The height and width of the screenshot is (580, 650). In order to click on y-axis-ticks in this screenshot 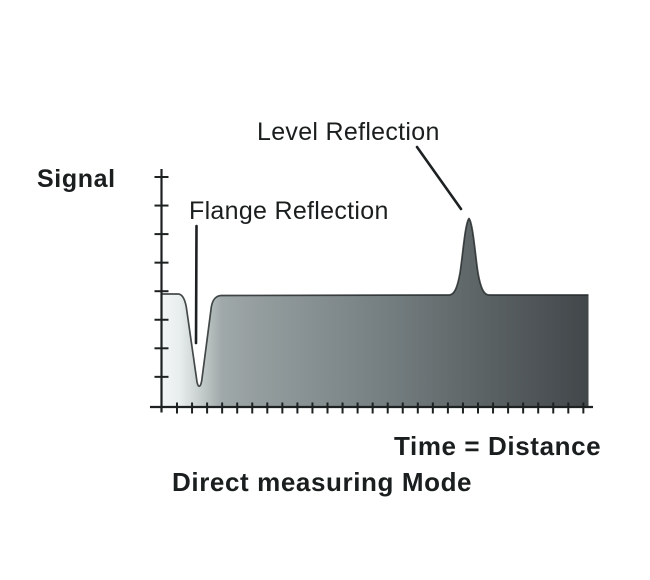, I will do `click(161, 277)`.